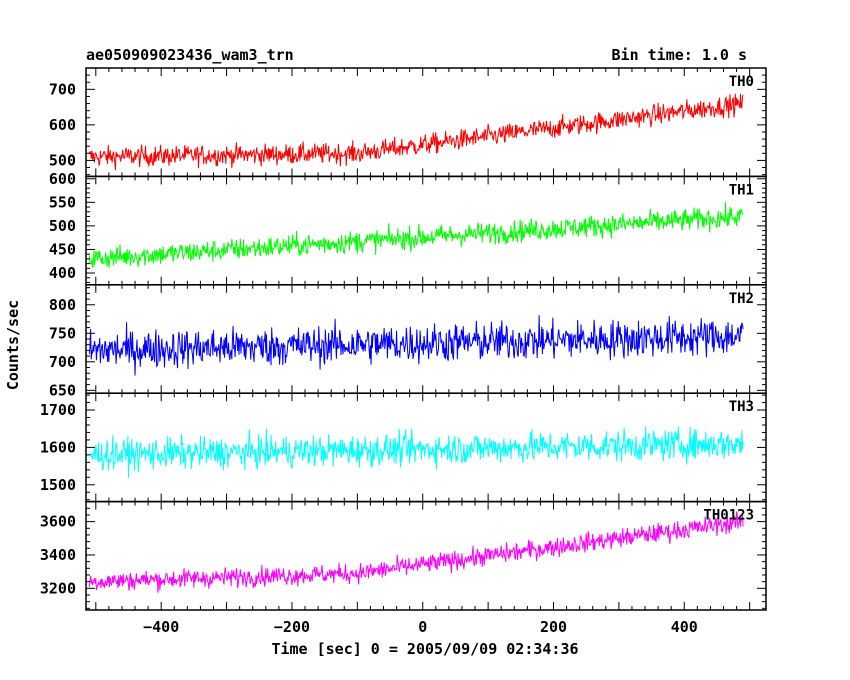 This screenshot has width=850, height=680. I want to click on x-tick-label: −200, so click(292, 627).